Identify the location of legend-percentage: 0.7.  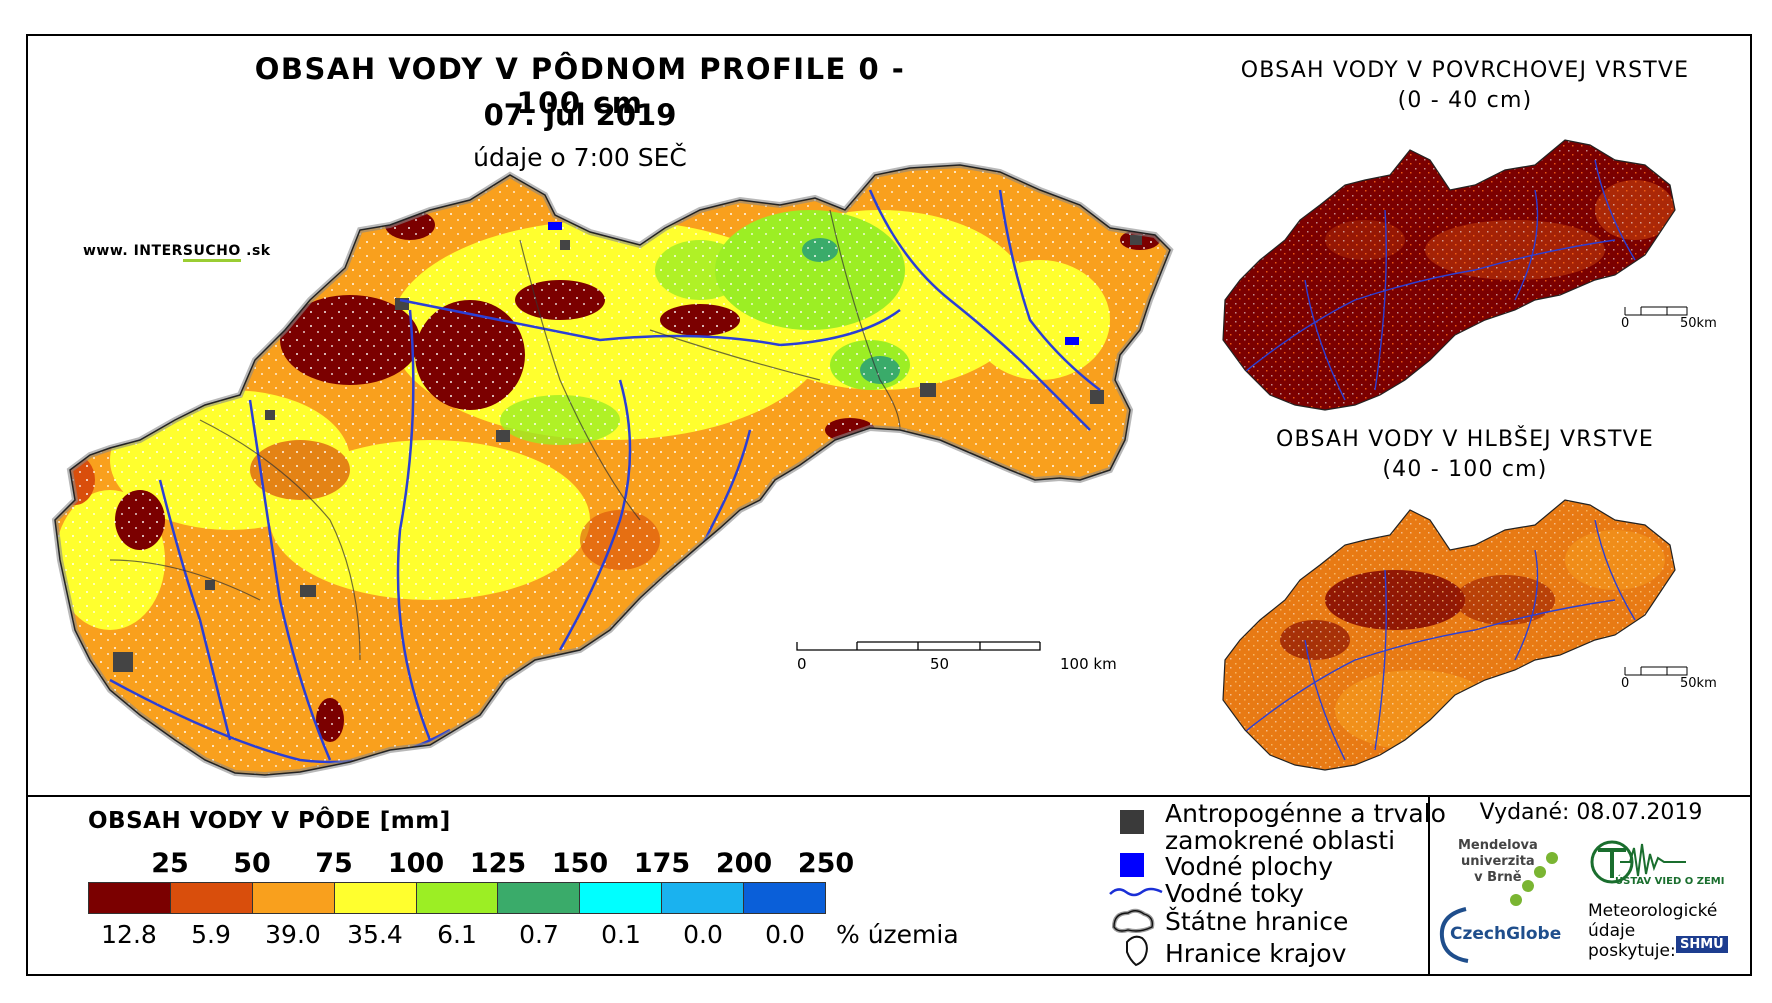
(539, 934).